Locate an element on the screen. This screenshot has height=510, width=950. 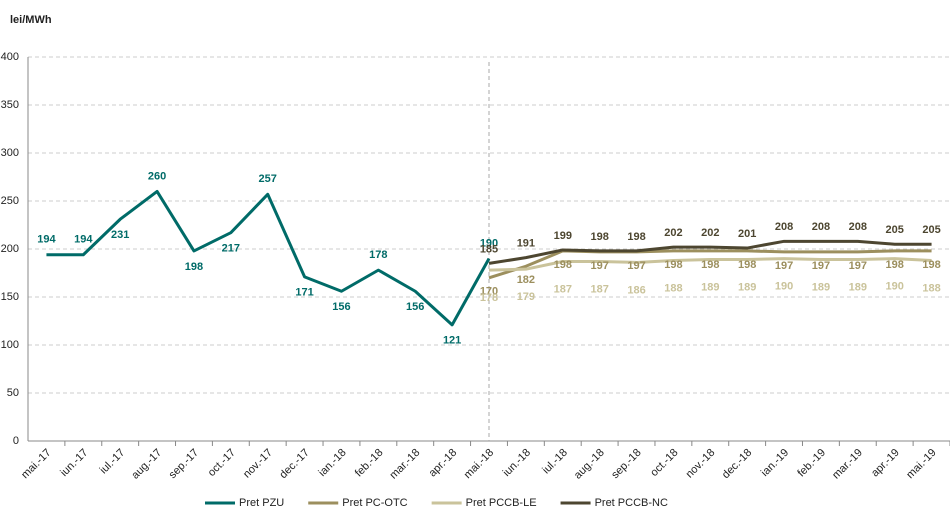
x-tick-label: nov.-17 is located at coordinates (258, 464).